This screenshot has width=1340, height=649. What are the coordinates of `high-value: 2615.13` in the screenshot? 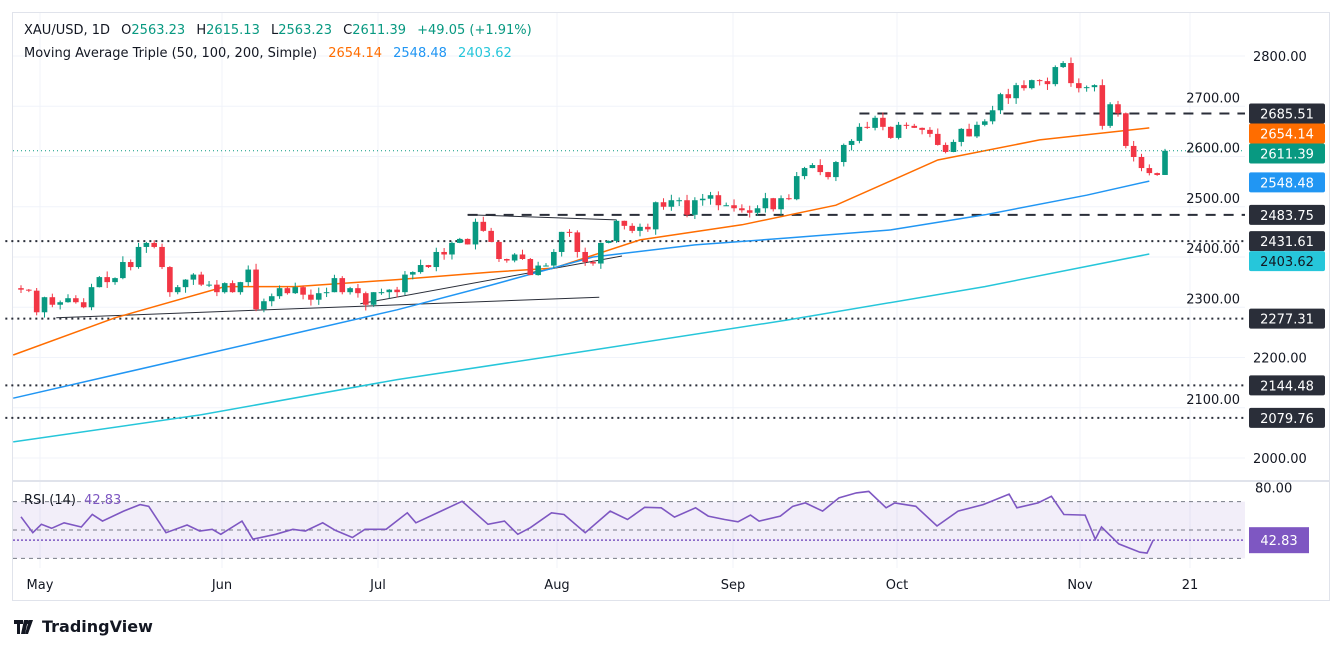 It's located at (233, 30).